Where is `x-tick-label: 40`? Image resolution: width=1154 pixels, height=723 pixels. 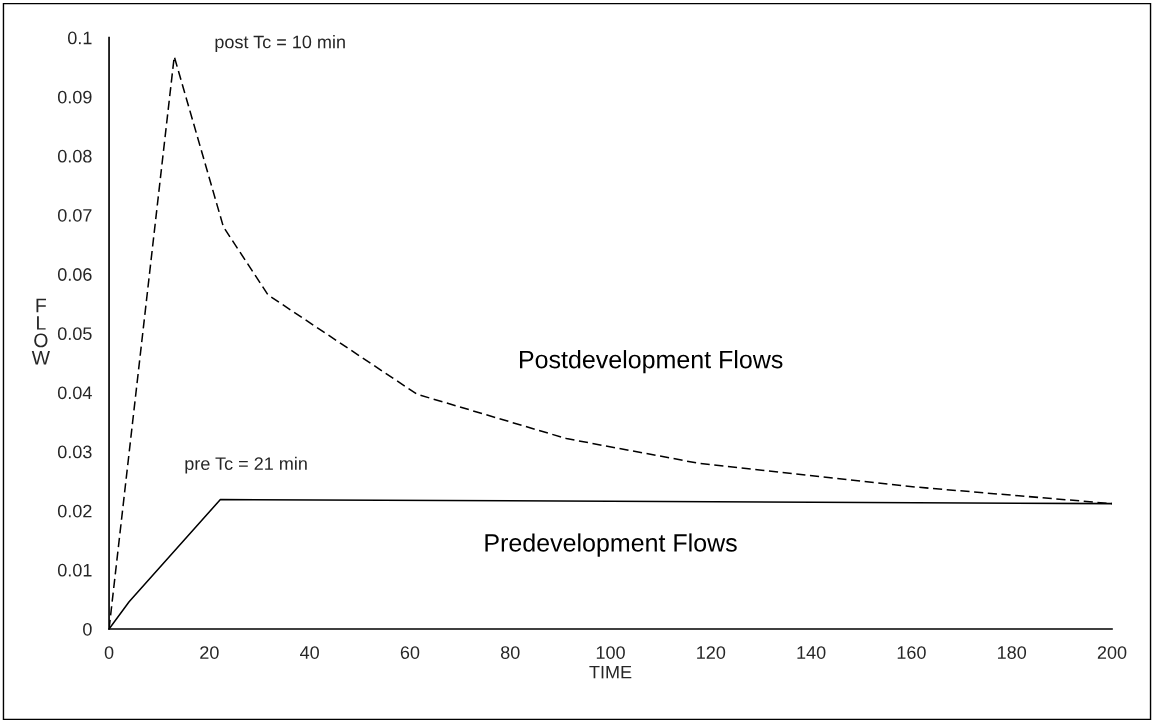 x-tick-label: 40 is located at coordinates (309, 652).